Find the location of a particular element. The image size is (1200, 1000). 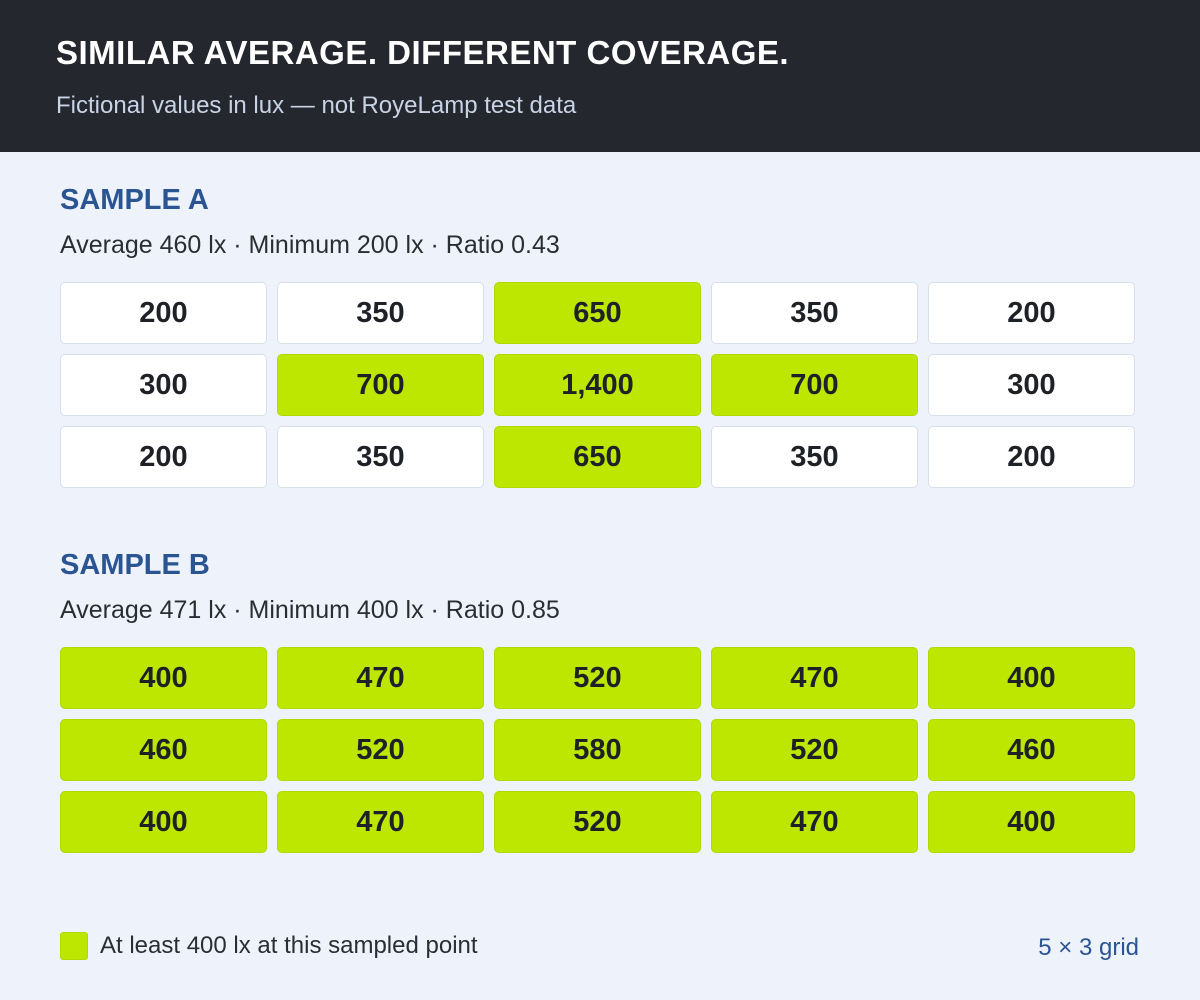

grid-cell: 1,400 is located at coordinates (597, 385).